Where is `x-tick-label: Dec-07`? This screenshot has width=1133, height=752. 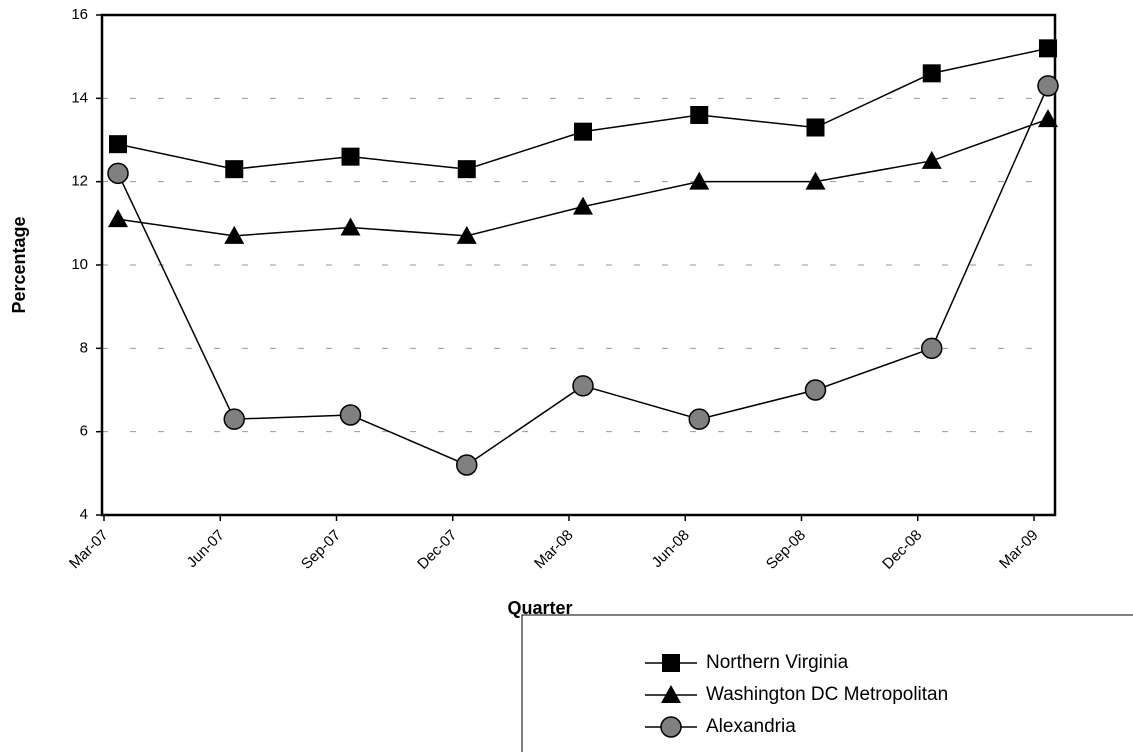
x-tick-label: Dec-07 is located at coordinates (437, 550).